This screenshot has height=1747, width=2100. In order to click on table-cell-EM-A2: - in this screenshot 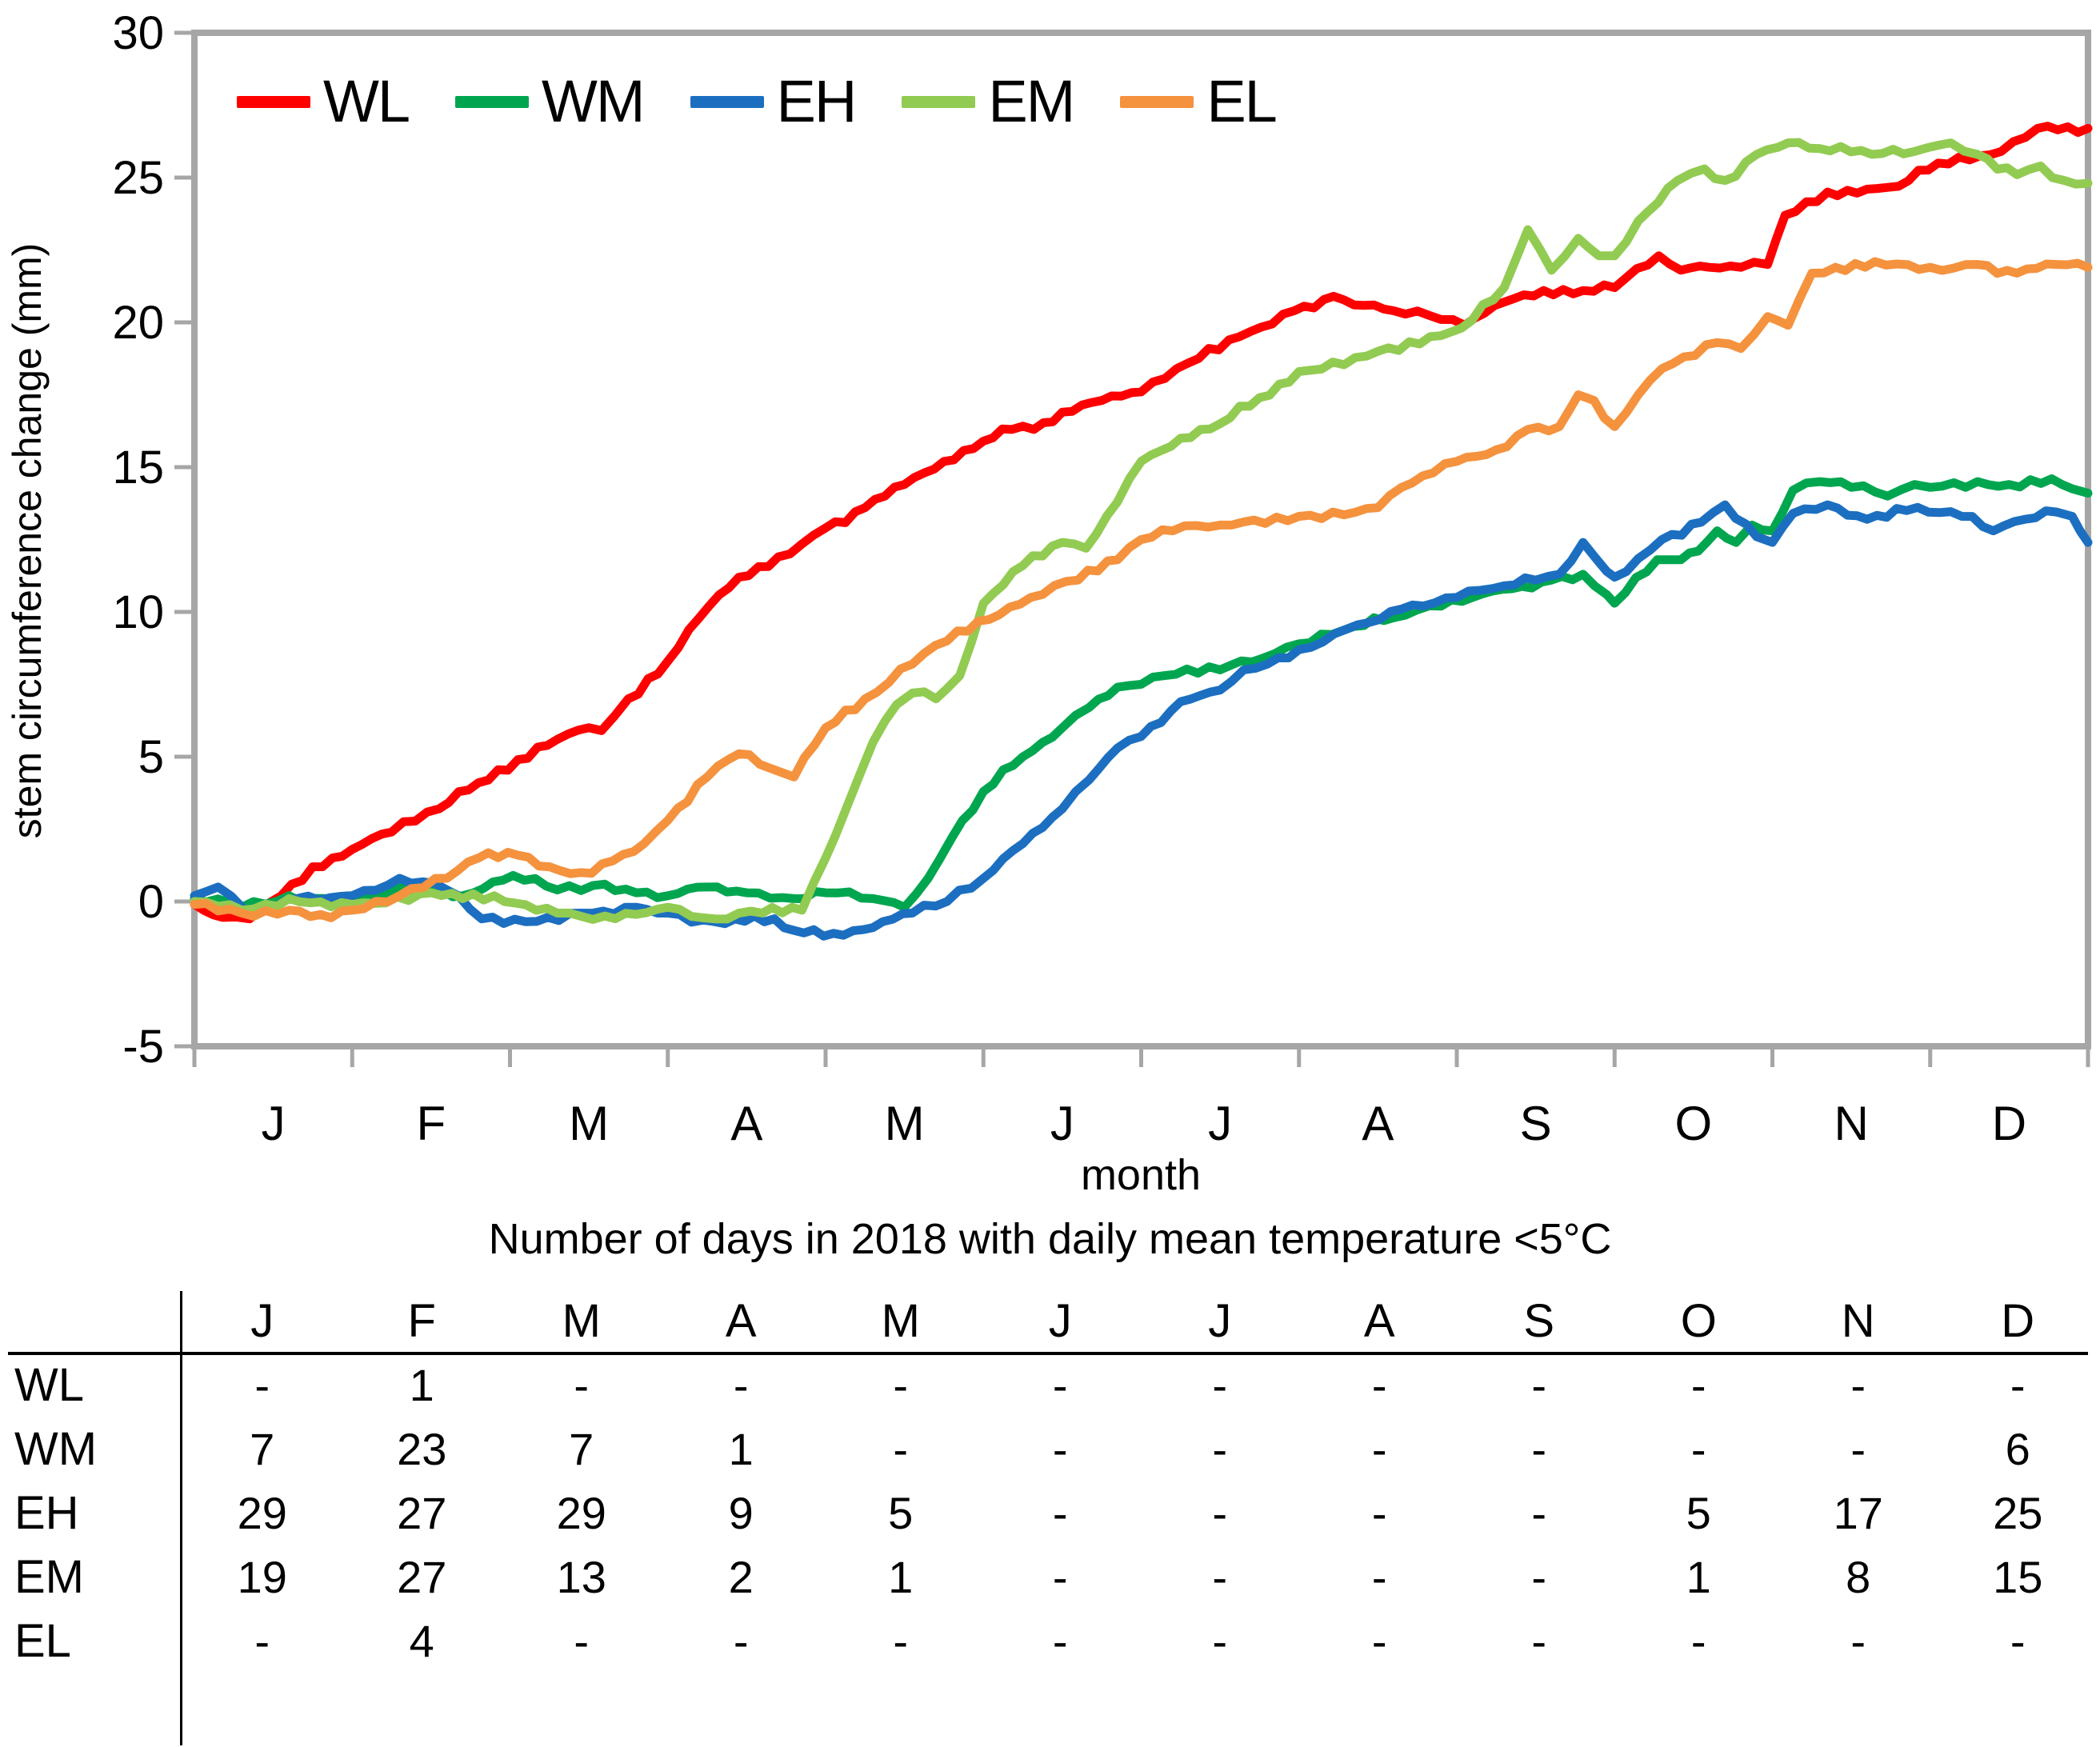, I will do `click(1379, 1577)`.